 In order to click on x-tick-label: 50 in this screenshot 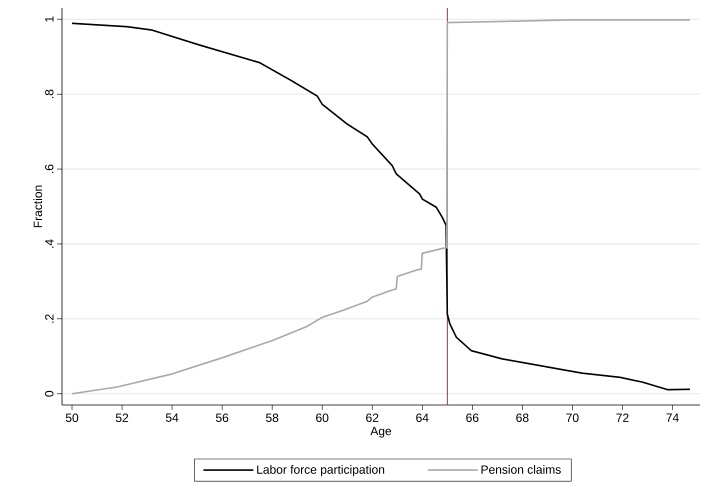, I will do `click(72, 418)`.